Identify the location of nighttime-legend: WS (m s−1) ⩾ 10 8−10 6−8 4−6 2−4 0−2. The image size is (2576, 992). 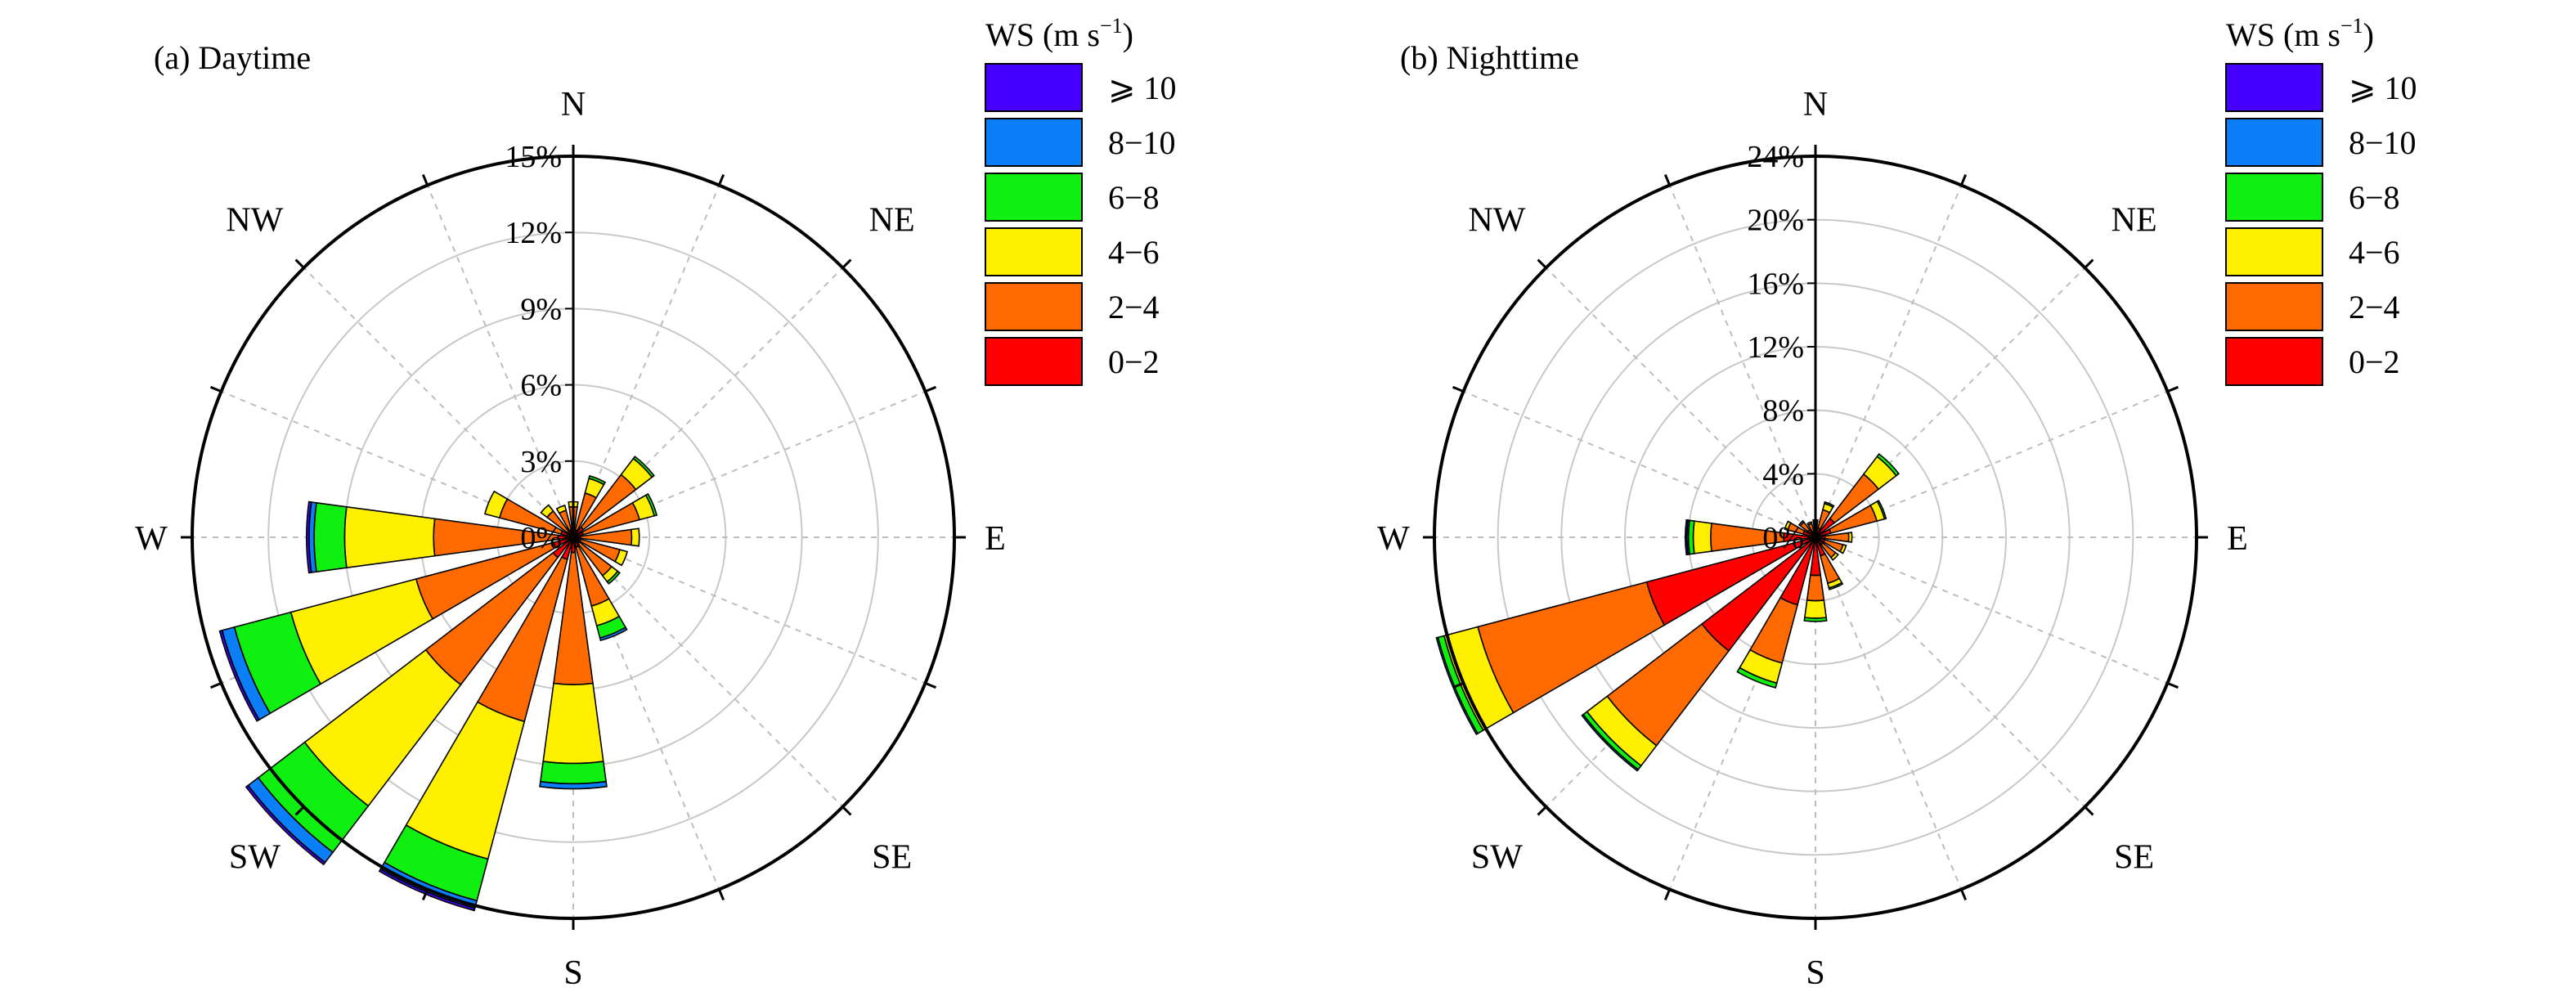
(2321, 200).